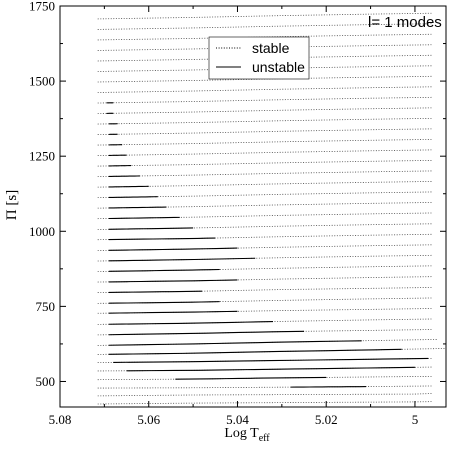 The image size is (460, 449). I want to click on x-tick-label-2: 5.04, so click(237, 419).